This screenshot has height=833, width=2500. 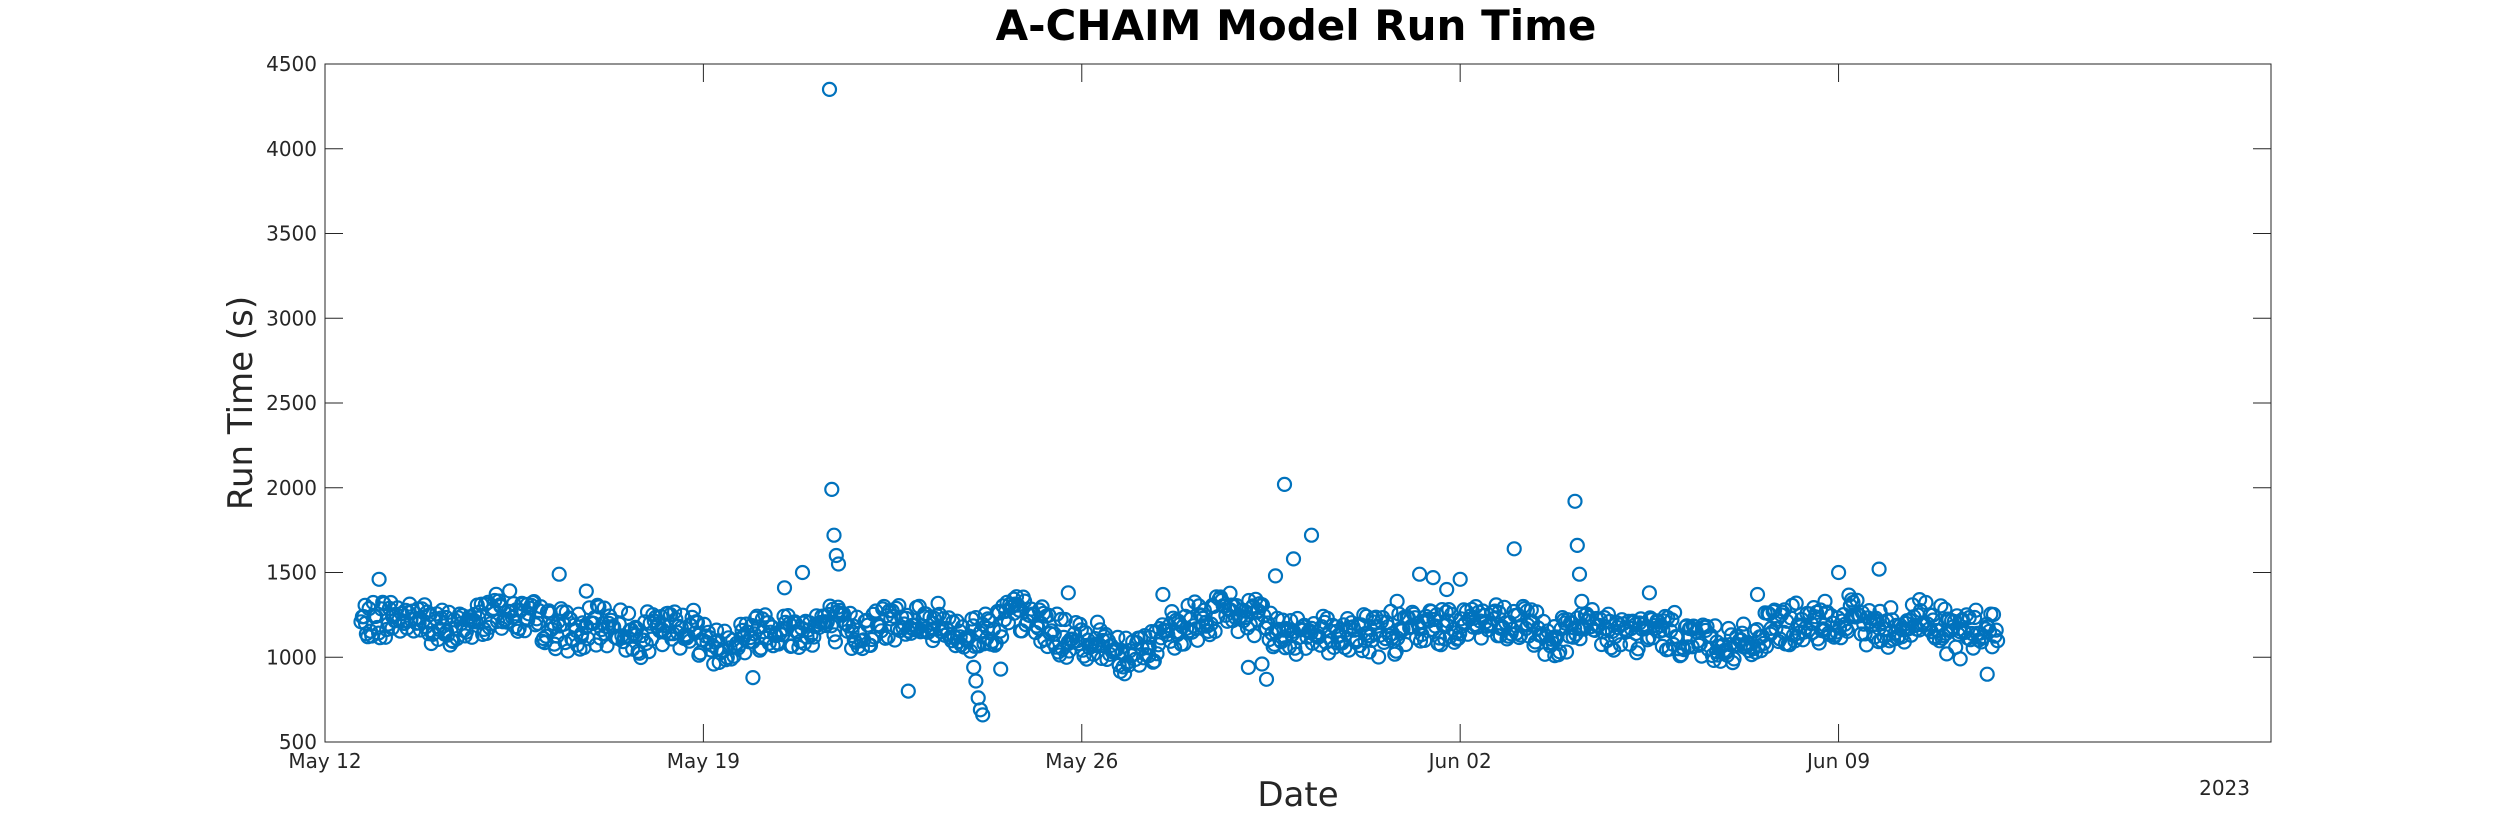 I want to click on x-tick-label: May 12, so click(x=324, y=761).